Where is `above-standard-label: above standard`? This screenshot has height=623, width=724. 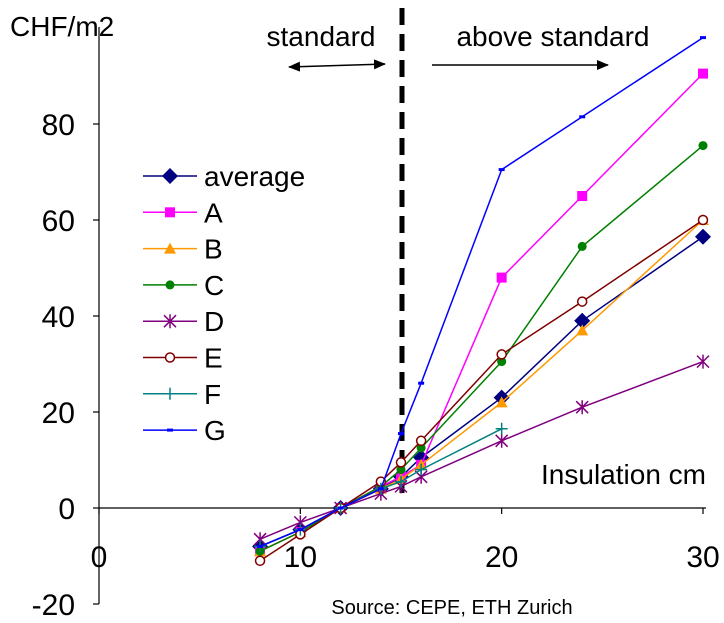
above-standard-label: above standard is located at coordinates (552, 36).